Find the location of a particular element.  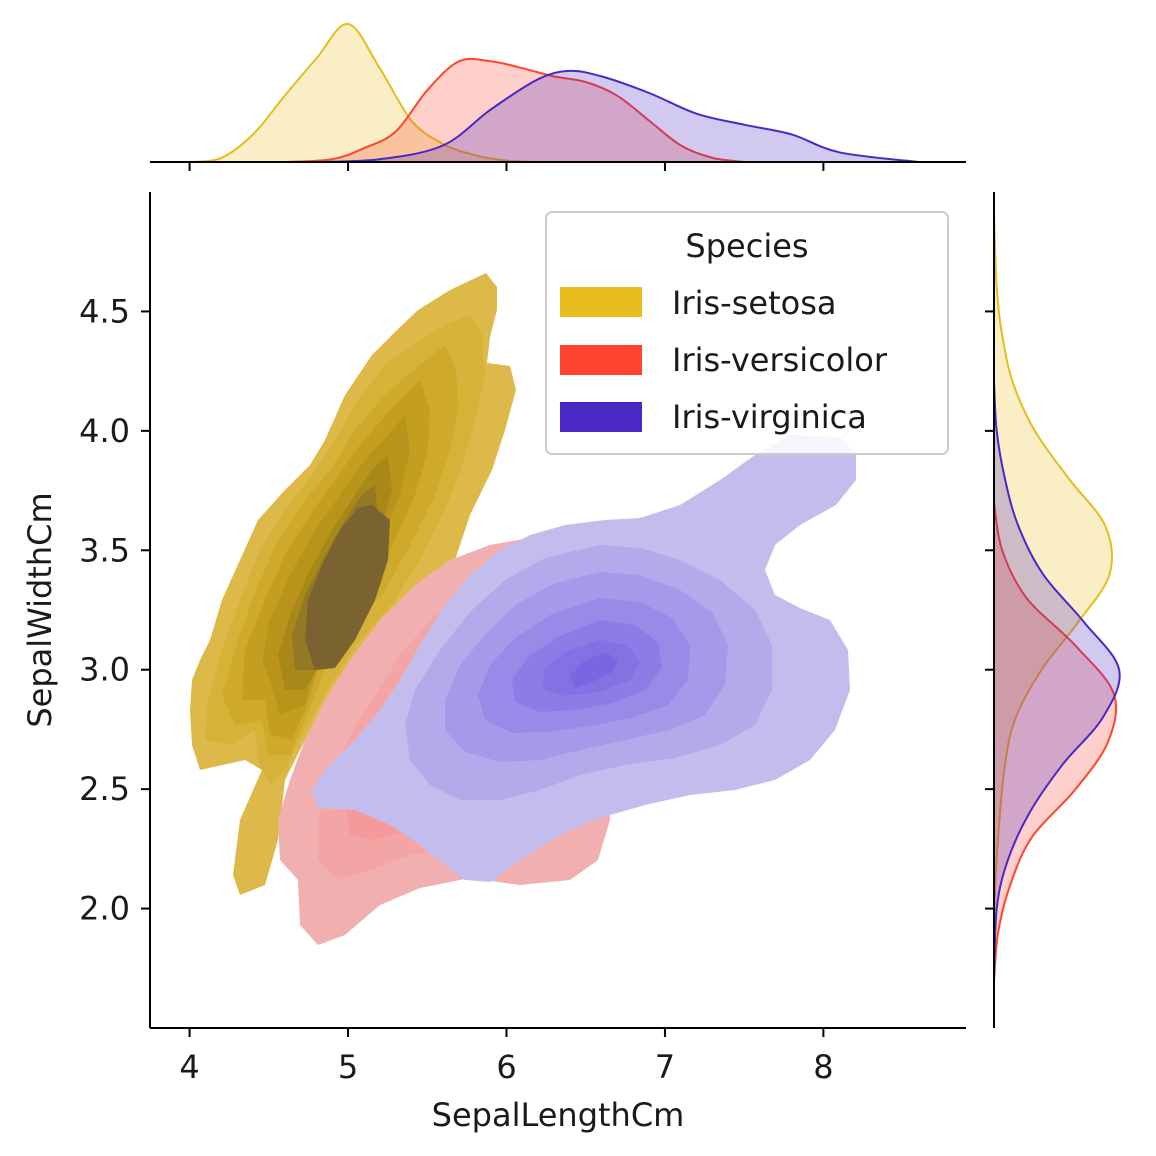

y-marginal-line-versicolor is located at coordinates (1055, 741).